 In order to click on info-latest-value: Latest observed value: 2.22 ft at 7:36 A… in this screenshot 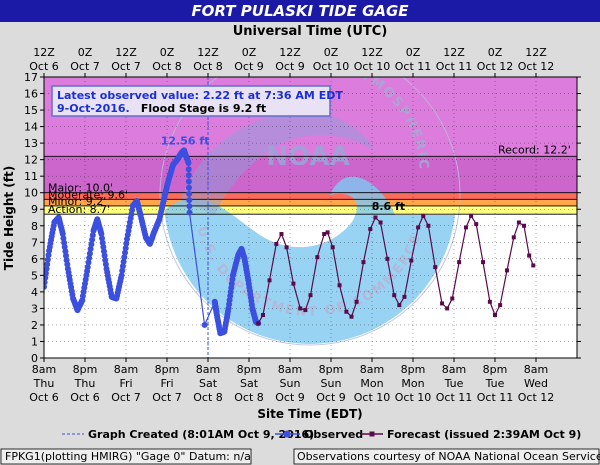, I will do `click(200, 95)`.